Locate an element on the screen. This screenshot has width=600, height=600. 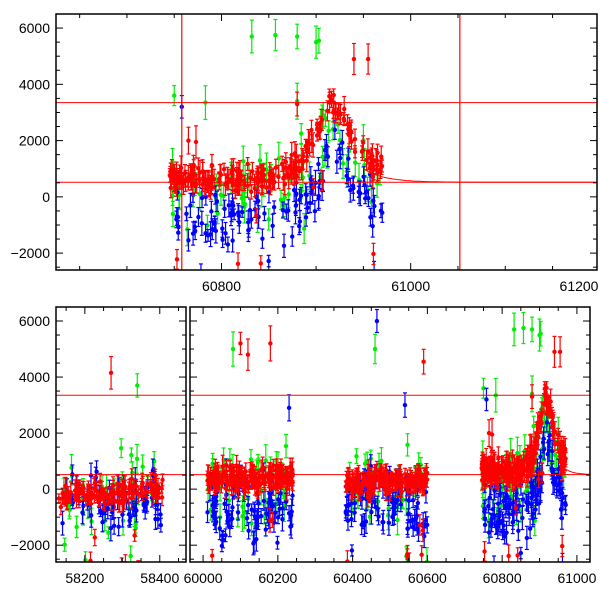
series-red is located at coordinates (110, 459).